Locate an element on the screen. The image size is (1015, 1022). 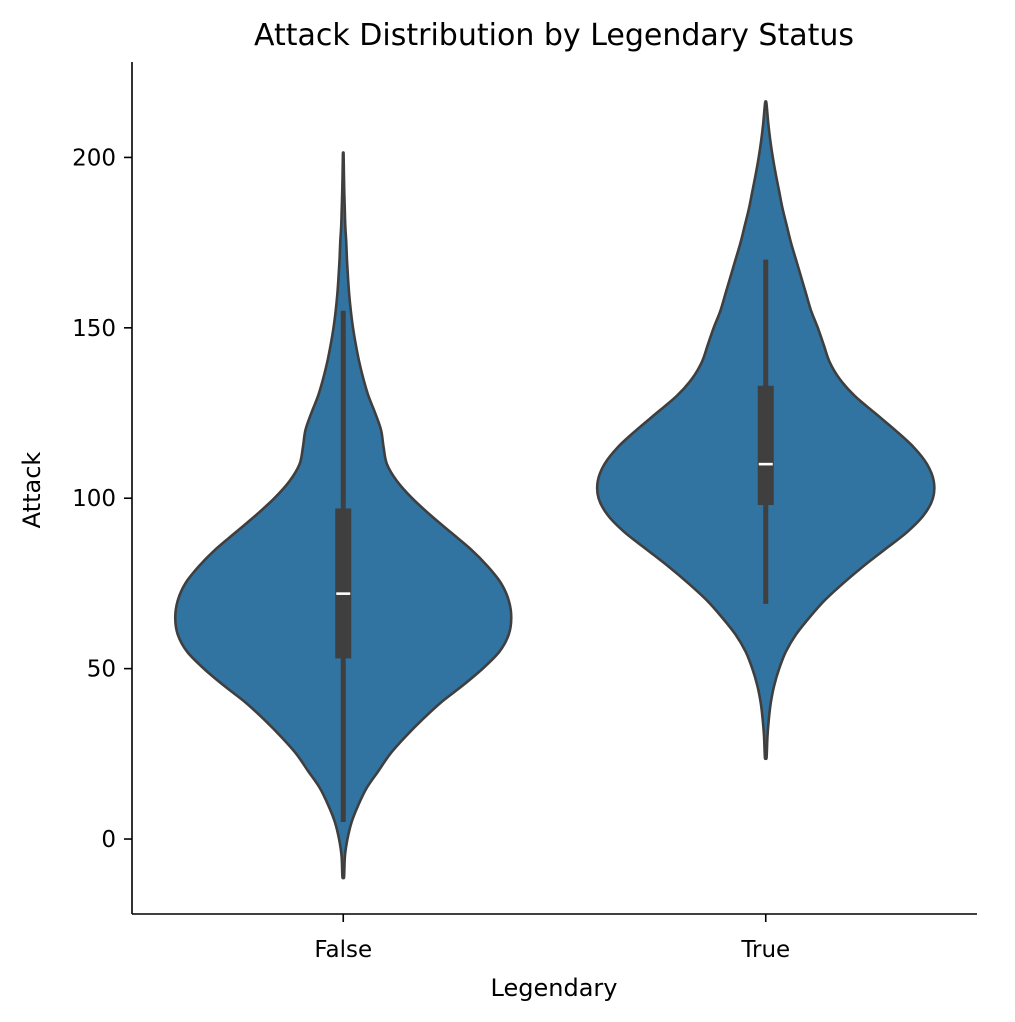
y-tick-label: 100 is located at coordinates (94, 499).